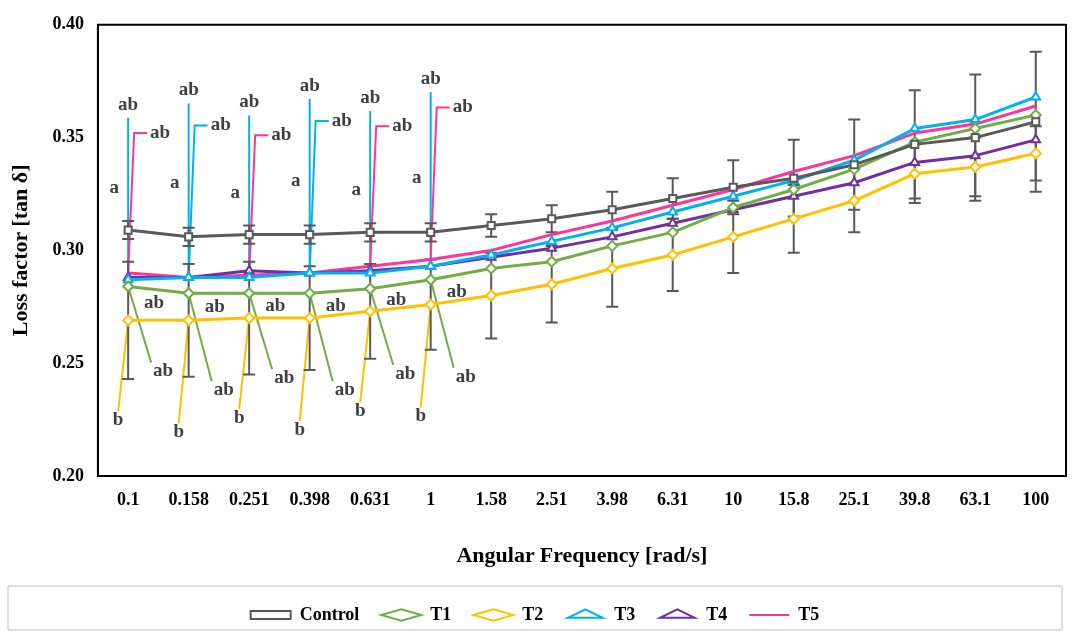 The height and width of the screenshot is (634, 1086). Describe the element at coordinates (1036, 499) in the screenshot. I see `x-tick-label: 100` at that location.